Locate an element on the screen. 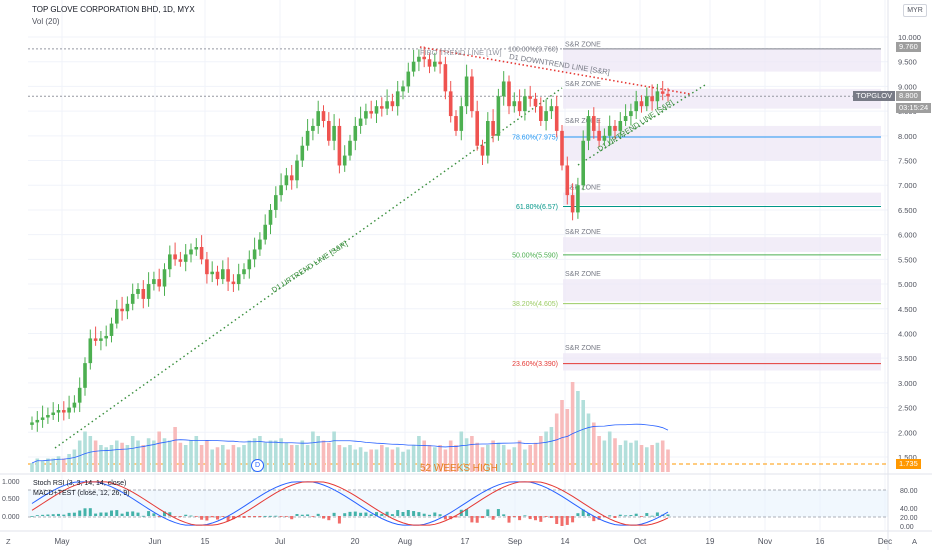 This screenshot has height=550, width=932. macd-label: MACD+TEST (close, 12, 26, 9) is located at coordinates (81, 493).